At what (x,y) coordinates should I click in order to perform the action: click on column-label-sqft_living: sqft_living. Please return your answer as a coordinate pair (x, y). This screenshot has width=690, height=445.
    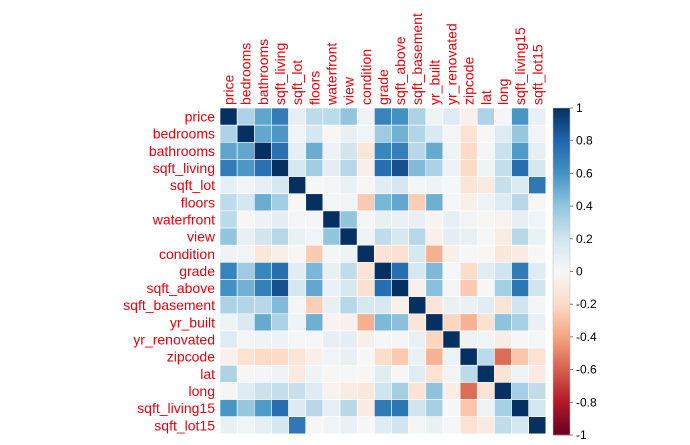
    Looking at the image, I should click on (280, 74).